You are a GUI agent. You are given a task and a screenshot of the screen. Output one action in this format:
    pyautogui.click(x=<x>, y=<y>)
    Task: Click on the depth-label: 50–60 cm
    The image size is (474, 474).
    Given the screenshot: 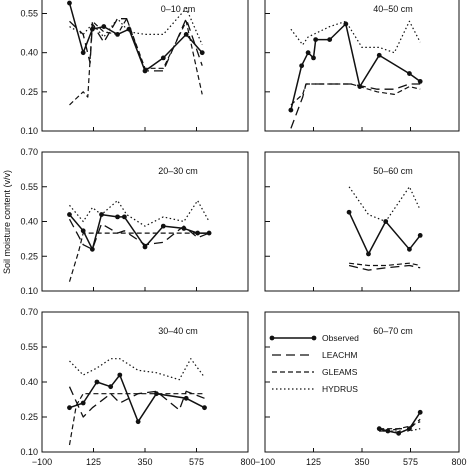 What is the action you would take?
    pyautogui.click(x=393, y=171)
    